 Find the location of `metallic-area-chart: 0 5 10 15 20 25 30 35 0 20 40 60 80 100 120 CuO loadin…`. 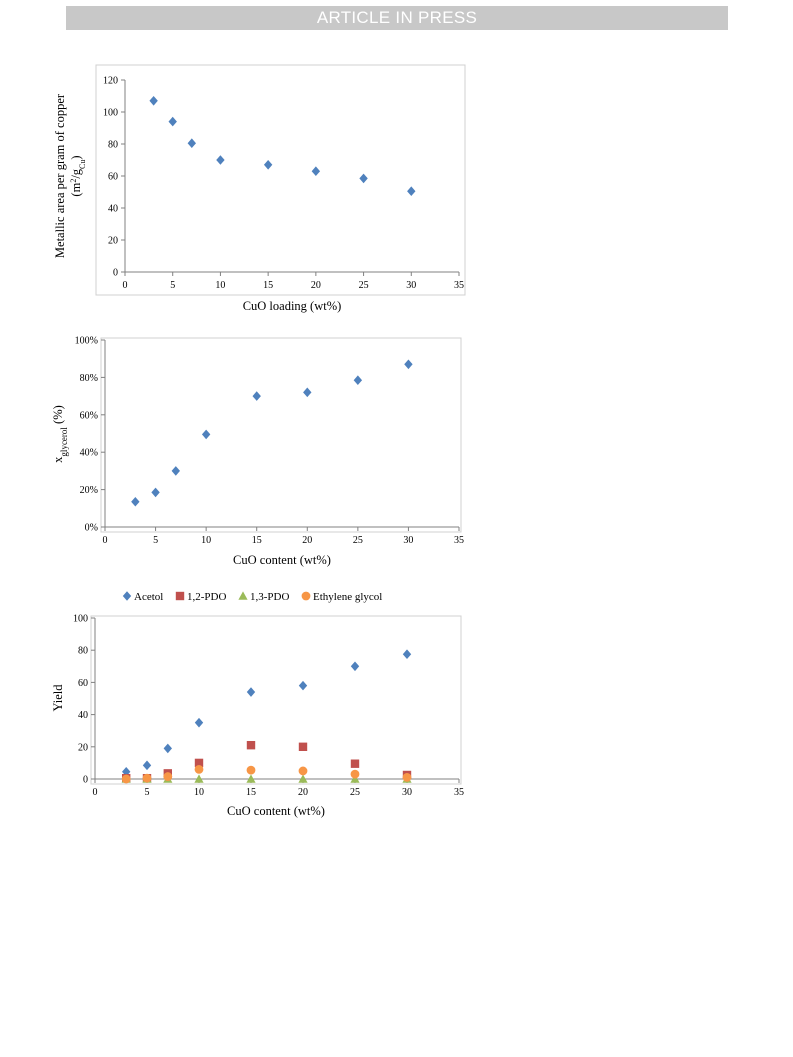

metallic-area-chart: 0 5 10 15 20 25 30 35 0 20 40 60 80 100 120 CuO loadin… is located at coordinates (259, 188).